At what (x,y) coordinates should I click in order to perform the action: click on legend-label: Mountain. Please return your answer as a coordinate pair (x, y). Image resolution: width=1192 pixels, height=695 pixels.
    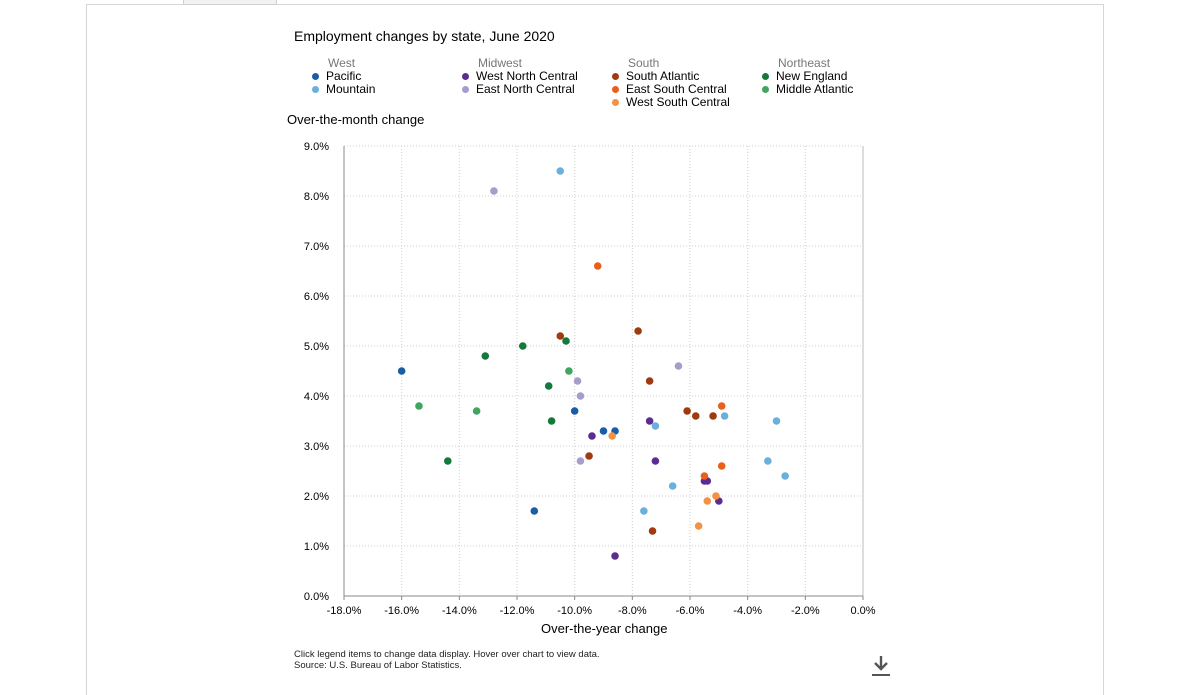
    Looking at the image, I should click on (351, 89).